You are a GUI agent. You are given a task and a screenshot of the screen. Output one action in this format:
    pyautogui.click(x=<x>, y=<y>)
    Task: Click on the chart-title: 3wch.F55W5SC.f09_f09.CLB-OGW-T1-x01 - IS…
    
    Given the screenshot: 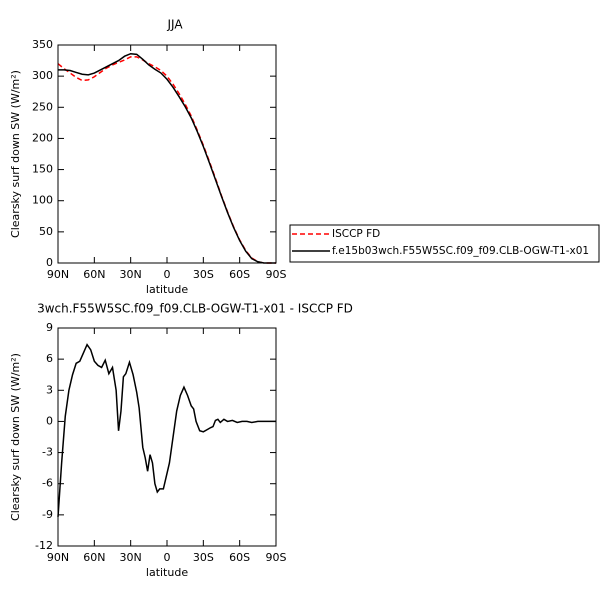 What is the action you would take?
    pyautogui.click(x=195, y=309)
    